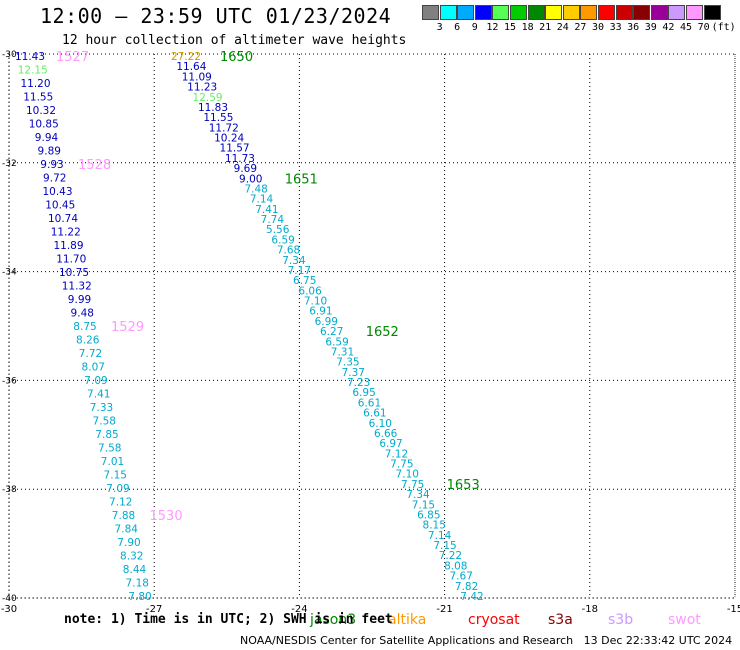 The height and width of the screenshot is (650, 740). What do you see at coordinates (213, 108) in the screenshot?
I see `wave-height-value: 11.83` at bounding box center [213, 108].